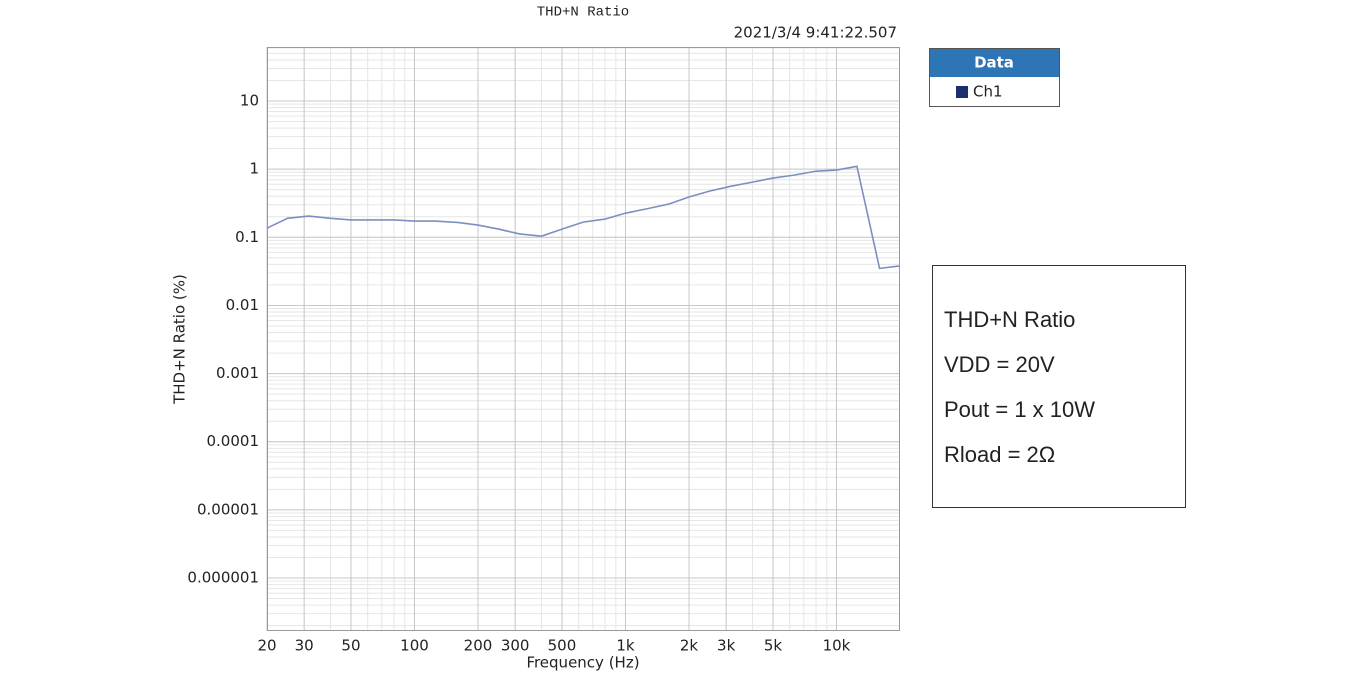 This screenshot has width=1350, height=679. I want to click on y-tick-label: 0.001, so click(237, 373).